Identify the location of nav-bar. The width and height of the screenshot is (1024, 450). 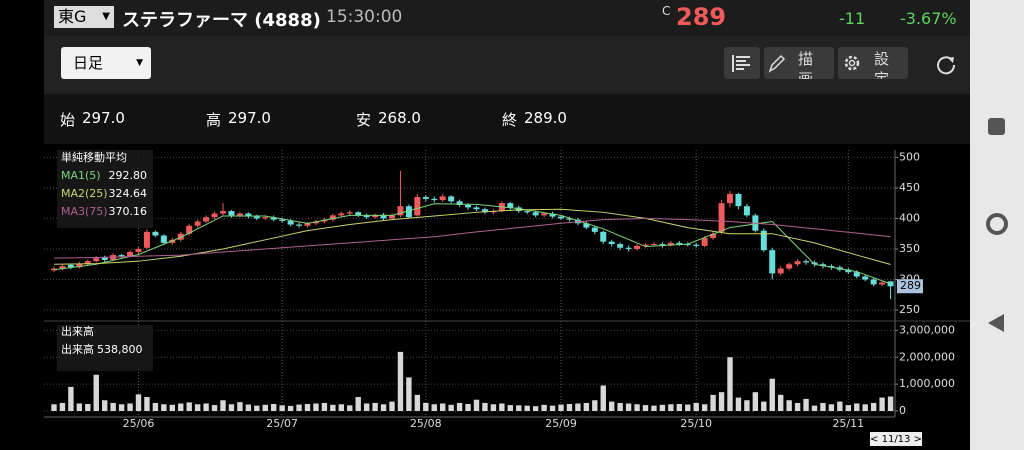
(997, 225).